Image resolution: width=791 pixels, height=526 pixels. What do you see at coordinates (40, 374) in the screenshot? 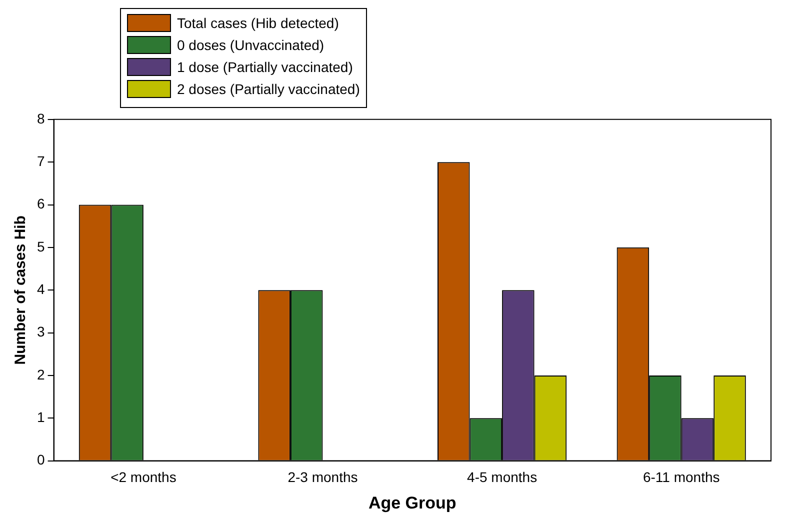
I see `y-tick-label: 2` at bounding box center [40, 374].